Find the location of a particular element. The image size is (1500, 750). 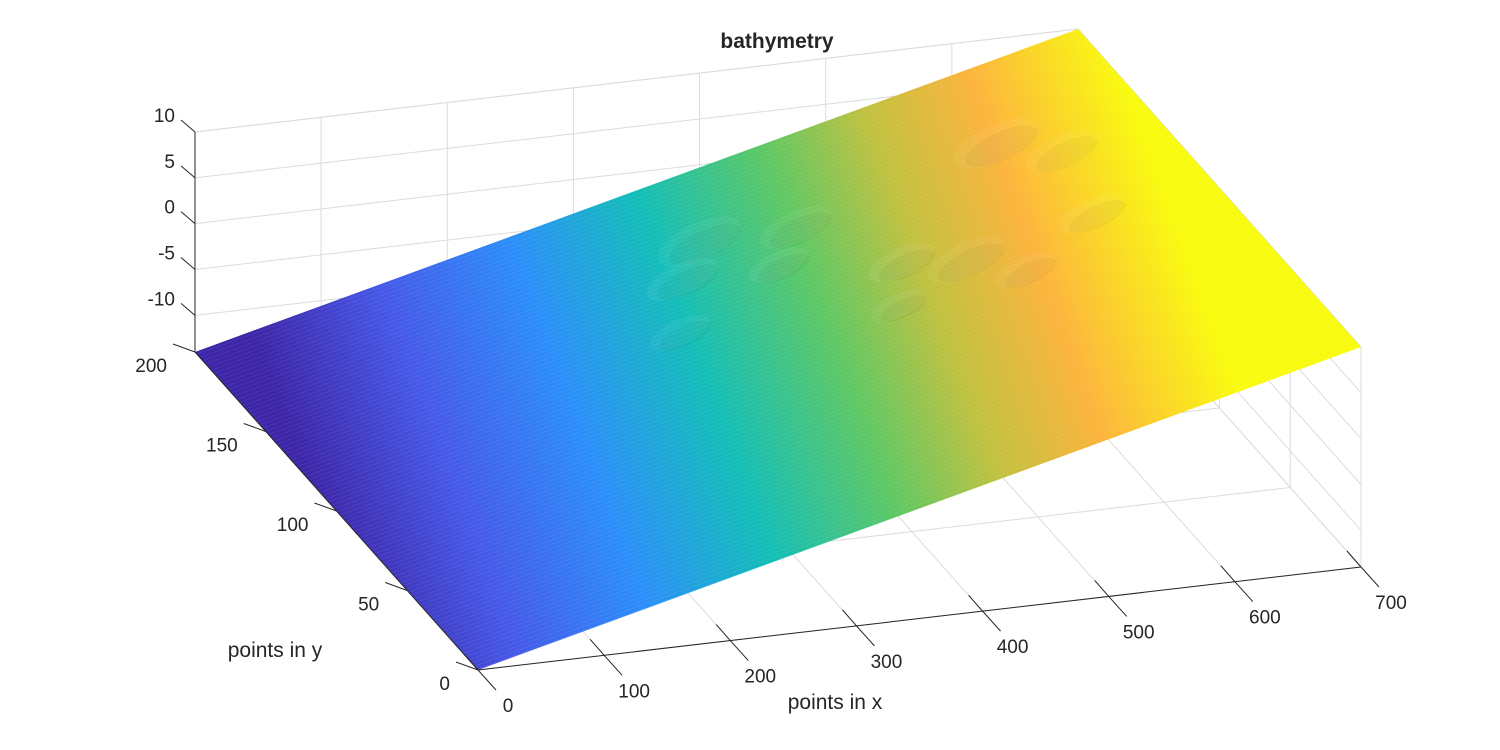

x-tick-label: 200 is located at coordinates (760, 677).